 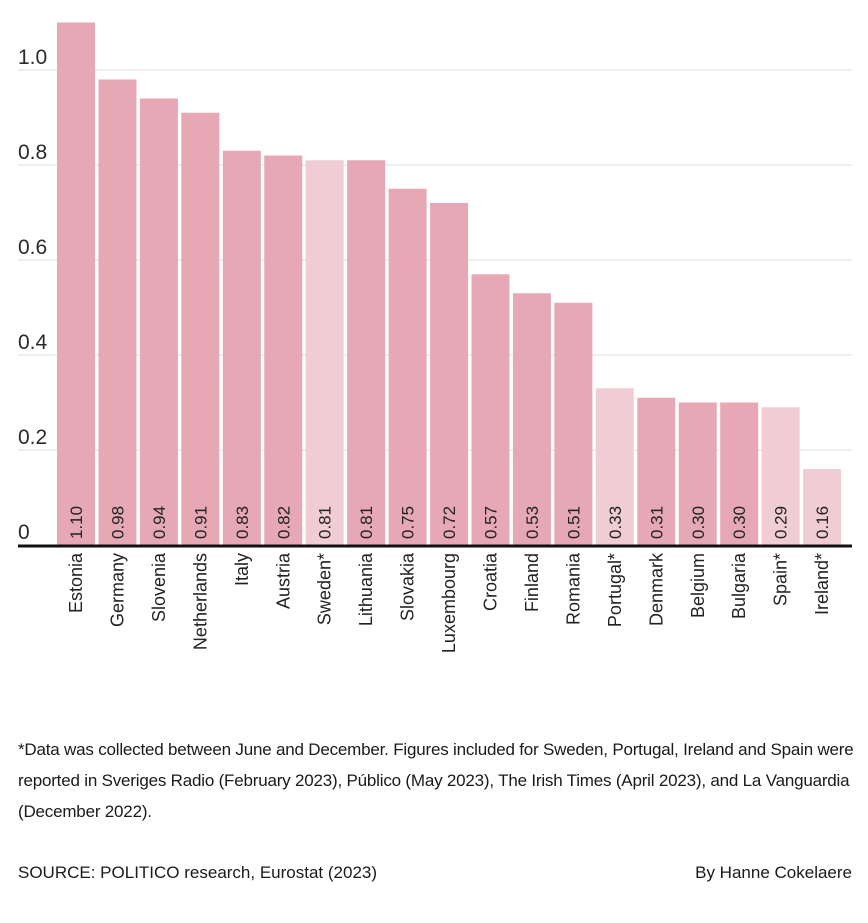 What do you see at coordinates (33, 295) in the screenshot?
I see `y-axis-ticks: 0 0.2 0.4 0.6 0.8 1.0` at bounding box center [33, 295].